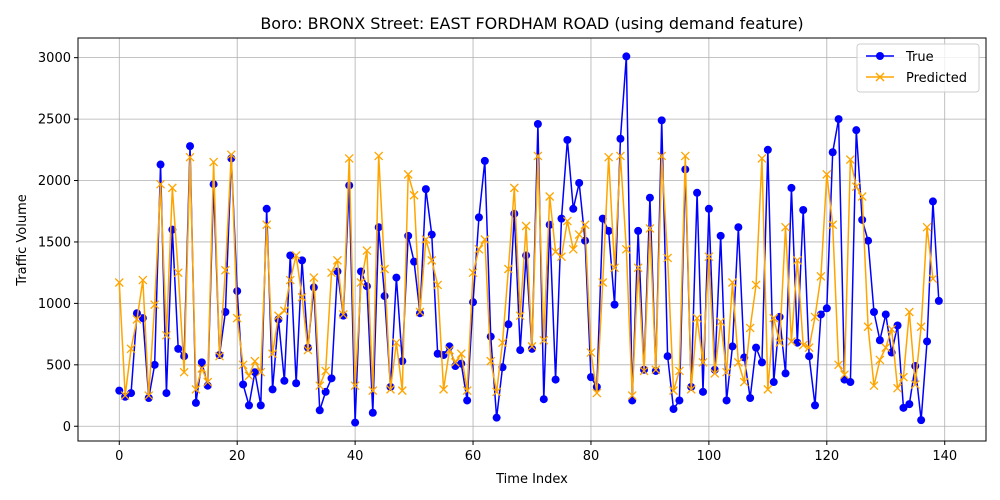 The image size is (1000, 500). What do you see at coordinates (826, 456) in the screenshot?
I see `x-tick-label: 120` at bounding box center [826, 456].